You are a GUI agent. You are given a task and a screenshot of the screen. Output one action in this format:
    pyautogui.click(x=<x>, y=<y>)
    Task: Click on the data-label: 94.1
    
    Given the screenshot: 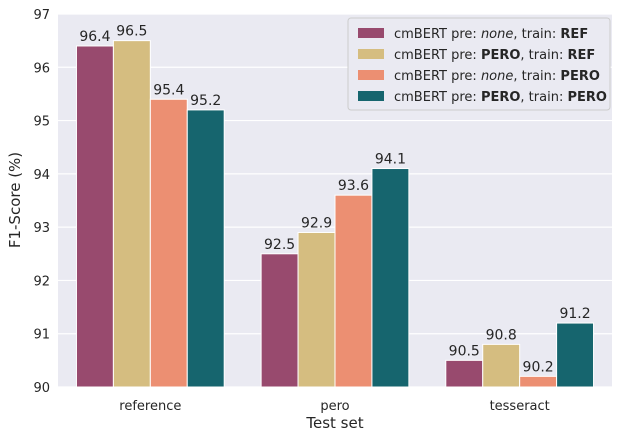 What is the action you would take?
    pyautogui.click(x=390, y=160)
    